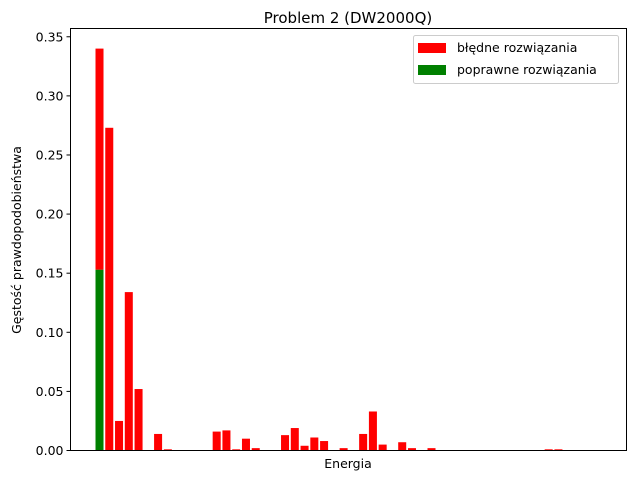 The height and width of the screenshot is (480, 640). Describe the element at coordinates (348, 18) in the screenshot. I see `chart-title: Problem 2 (DW2000Q)` at that location.